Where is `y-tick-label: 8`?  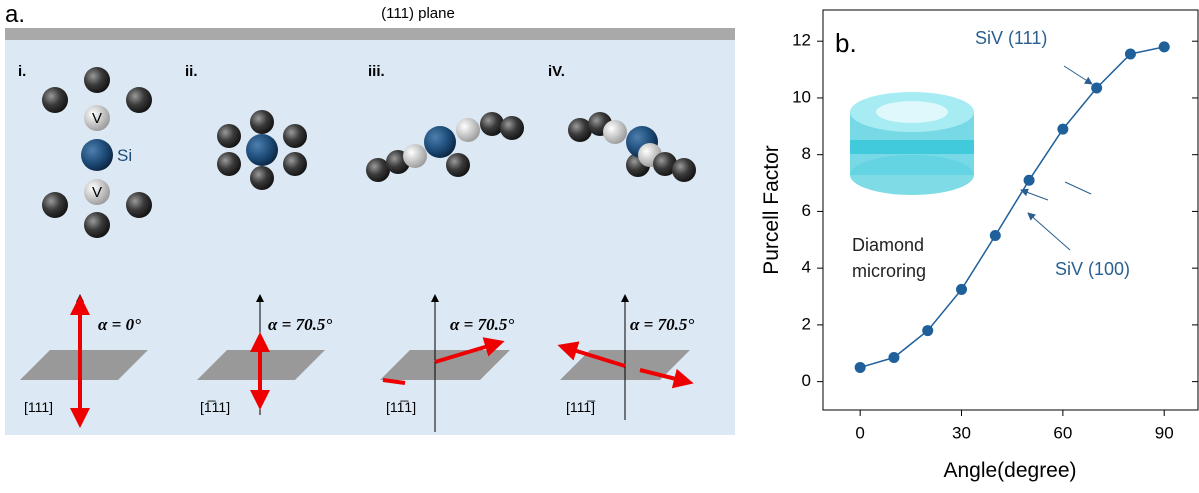
y-tick-label: 8 is located at coordinates (806, 153).